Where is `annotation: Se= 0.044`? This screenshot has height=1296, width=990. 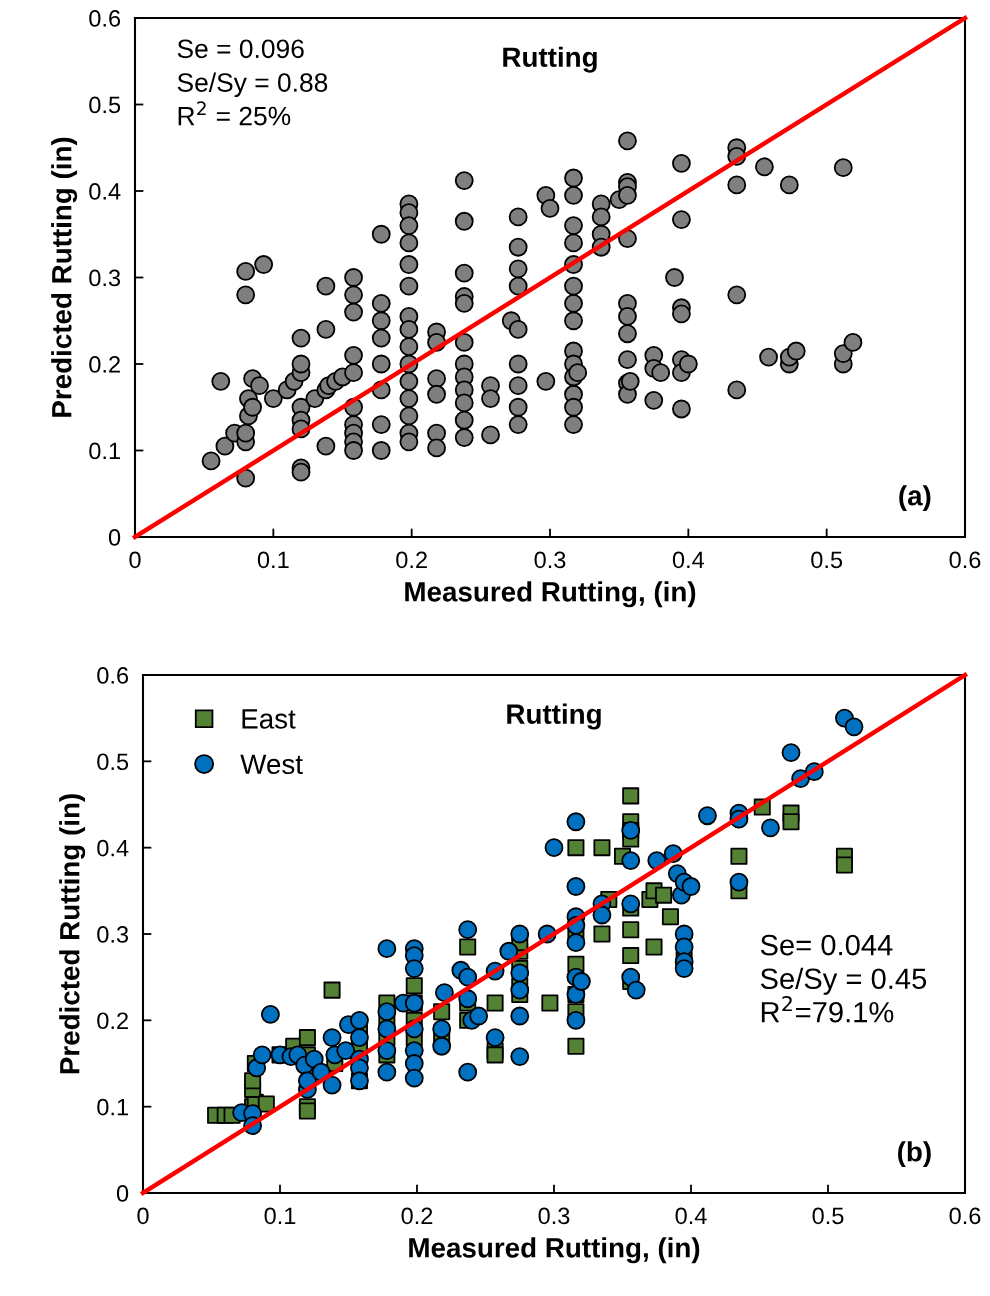
annotation: Se= 0.044 is located at coordinates (826, 945).